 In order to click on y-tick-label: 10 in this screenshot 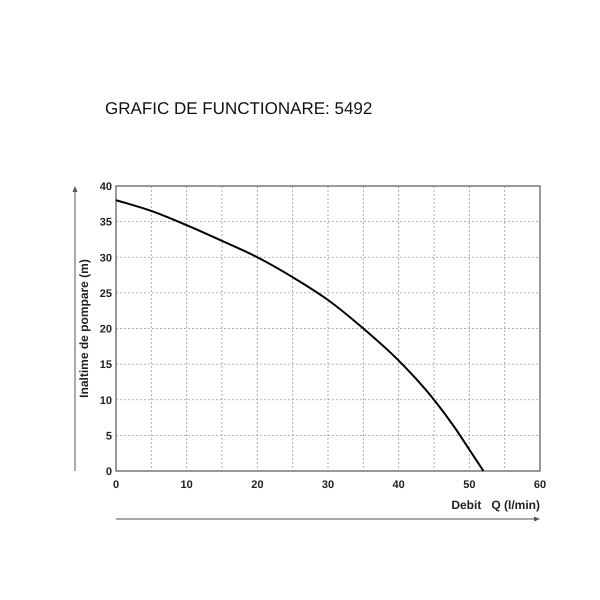, I will do `click(106, 400)`.